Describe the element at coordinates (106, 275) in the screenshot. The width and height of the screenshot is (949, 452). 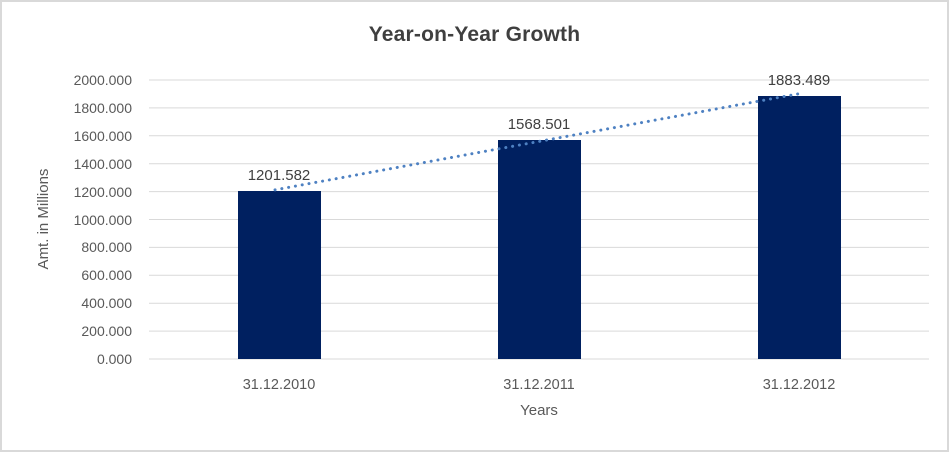
I see `y-axis-tick-label: 600.000` at that location.